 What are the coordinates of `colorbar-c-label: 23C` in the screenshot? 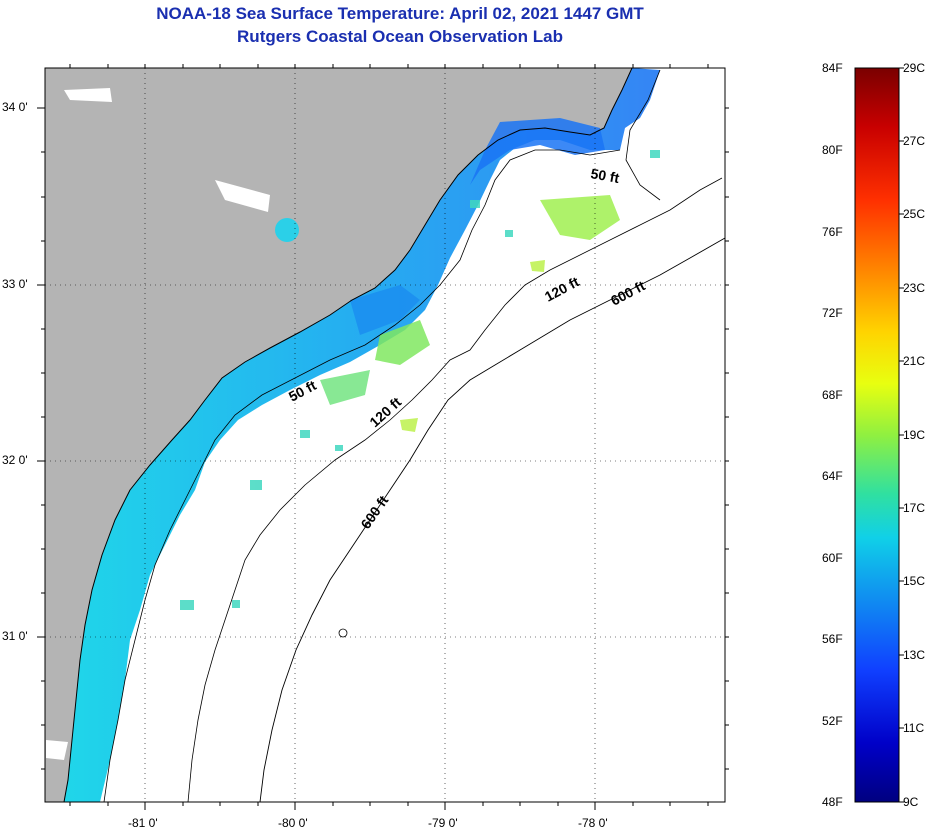 It's located at (914, 288).